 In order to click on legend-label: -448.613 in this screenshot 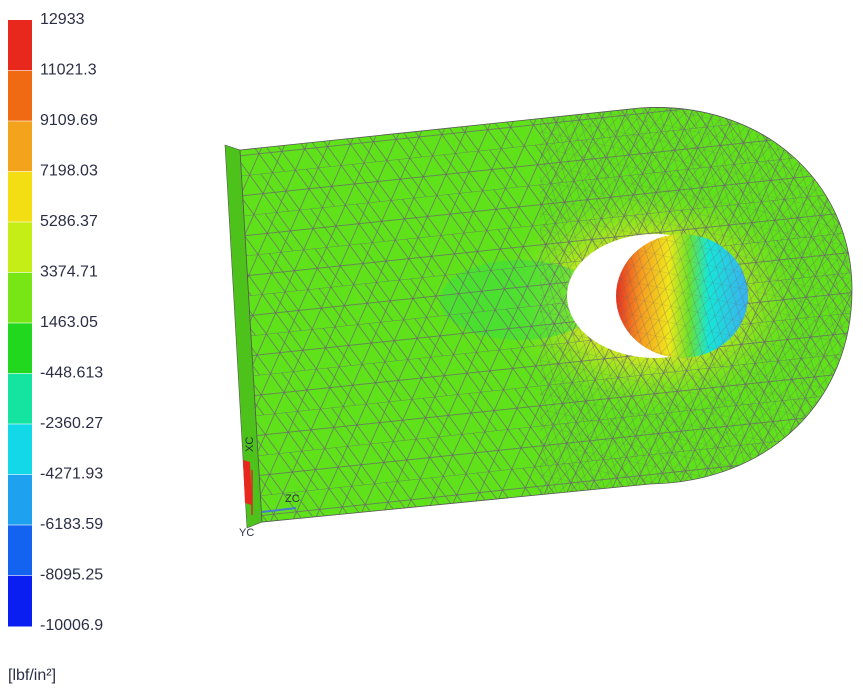, I will do `click(71, 373)`.